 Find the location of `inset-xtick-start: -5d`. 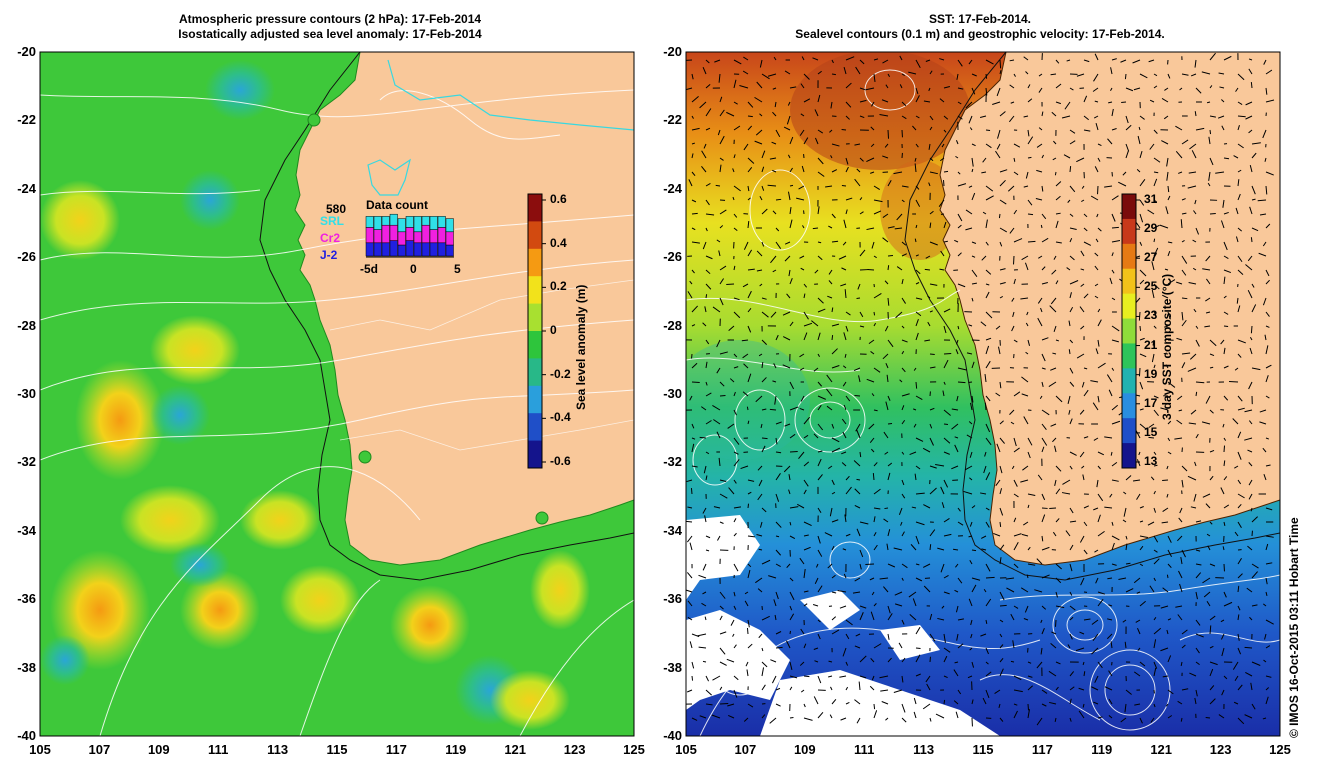

inset-xtick-start: -5d is located at coordinates (369, 269).